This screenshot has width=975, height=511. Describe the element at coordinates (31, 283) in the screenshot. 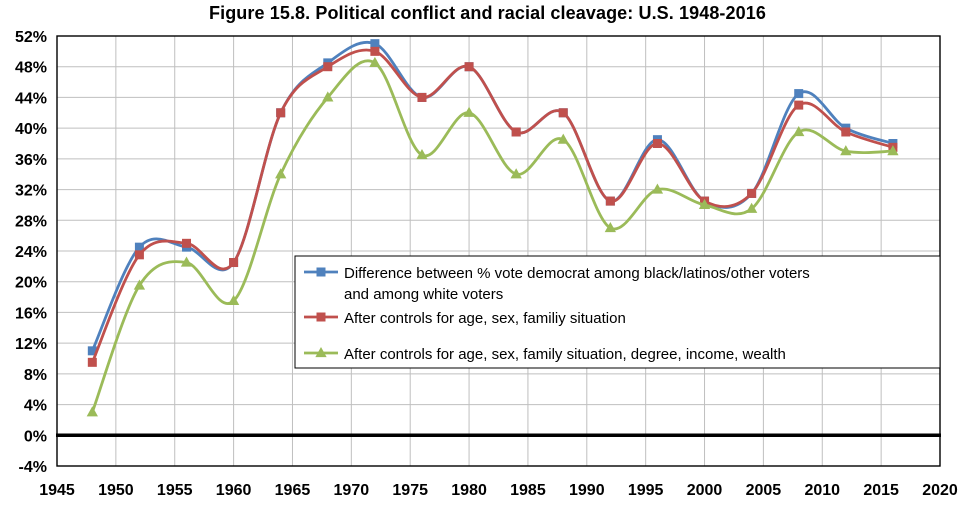

I see `y-tick-label: 20%` at that location.